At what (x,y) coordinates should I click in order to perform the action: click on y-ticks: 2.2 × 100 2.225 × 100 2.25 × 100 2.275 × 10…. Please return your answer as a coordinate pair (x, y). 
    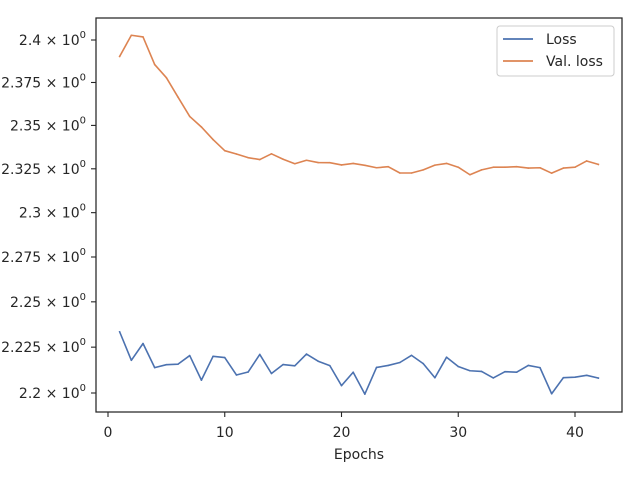
    Looking at the image, I should click on (48, 216).